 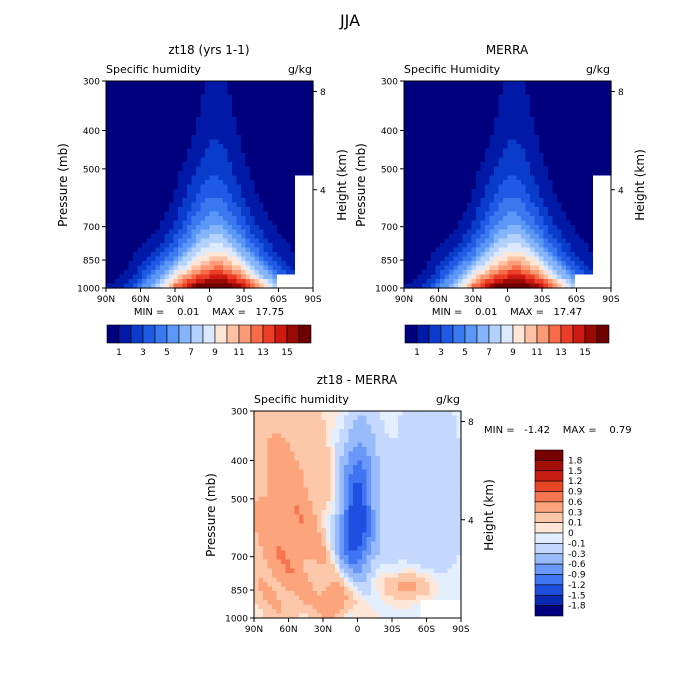 What do you see at coordinates (579, 334) in the screenshot?
I see `colorbar-swatch` at bounding box center [579, 334].